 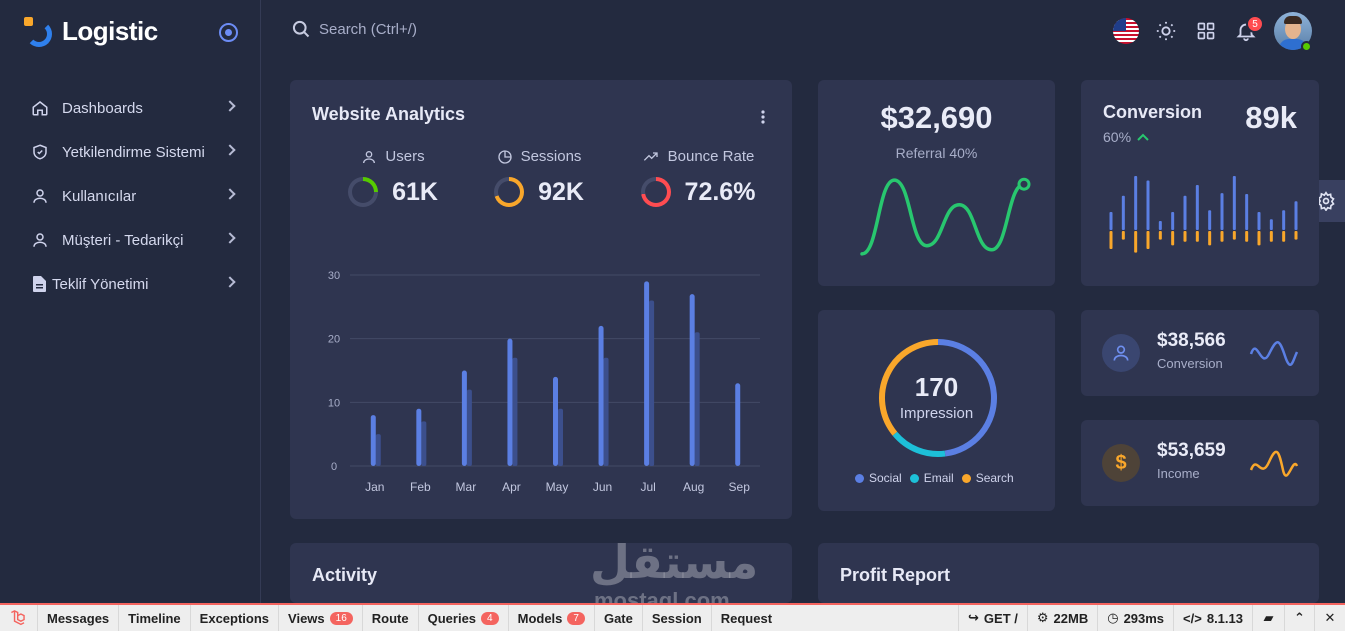 I want to click on users-progress-ring, so click(x=363, y=192).